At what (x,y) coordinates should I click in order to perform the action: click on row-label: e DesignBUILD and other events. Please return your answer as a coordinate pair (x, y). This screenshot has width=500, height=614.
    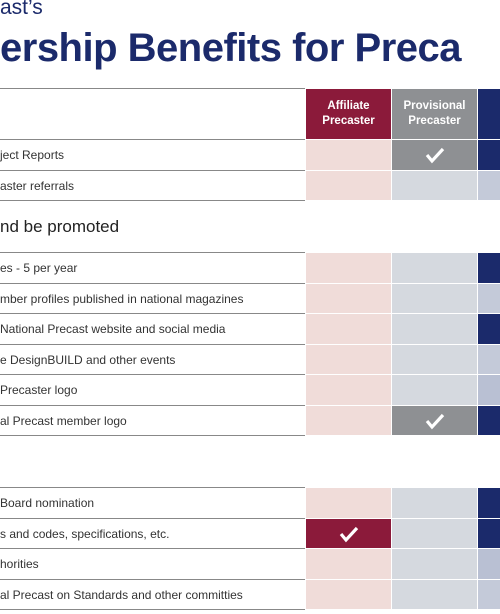
    Looking at the image, I should click on (88, 359).